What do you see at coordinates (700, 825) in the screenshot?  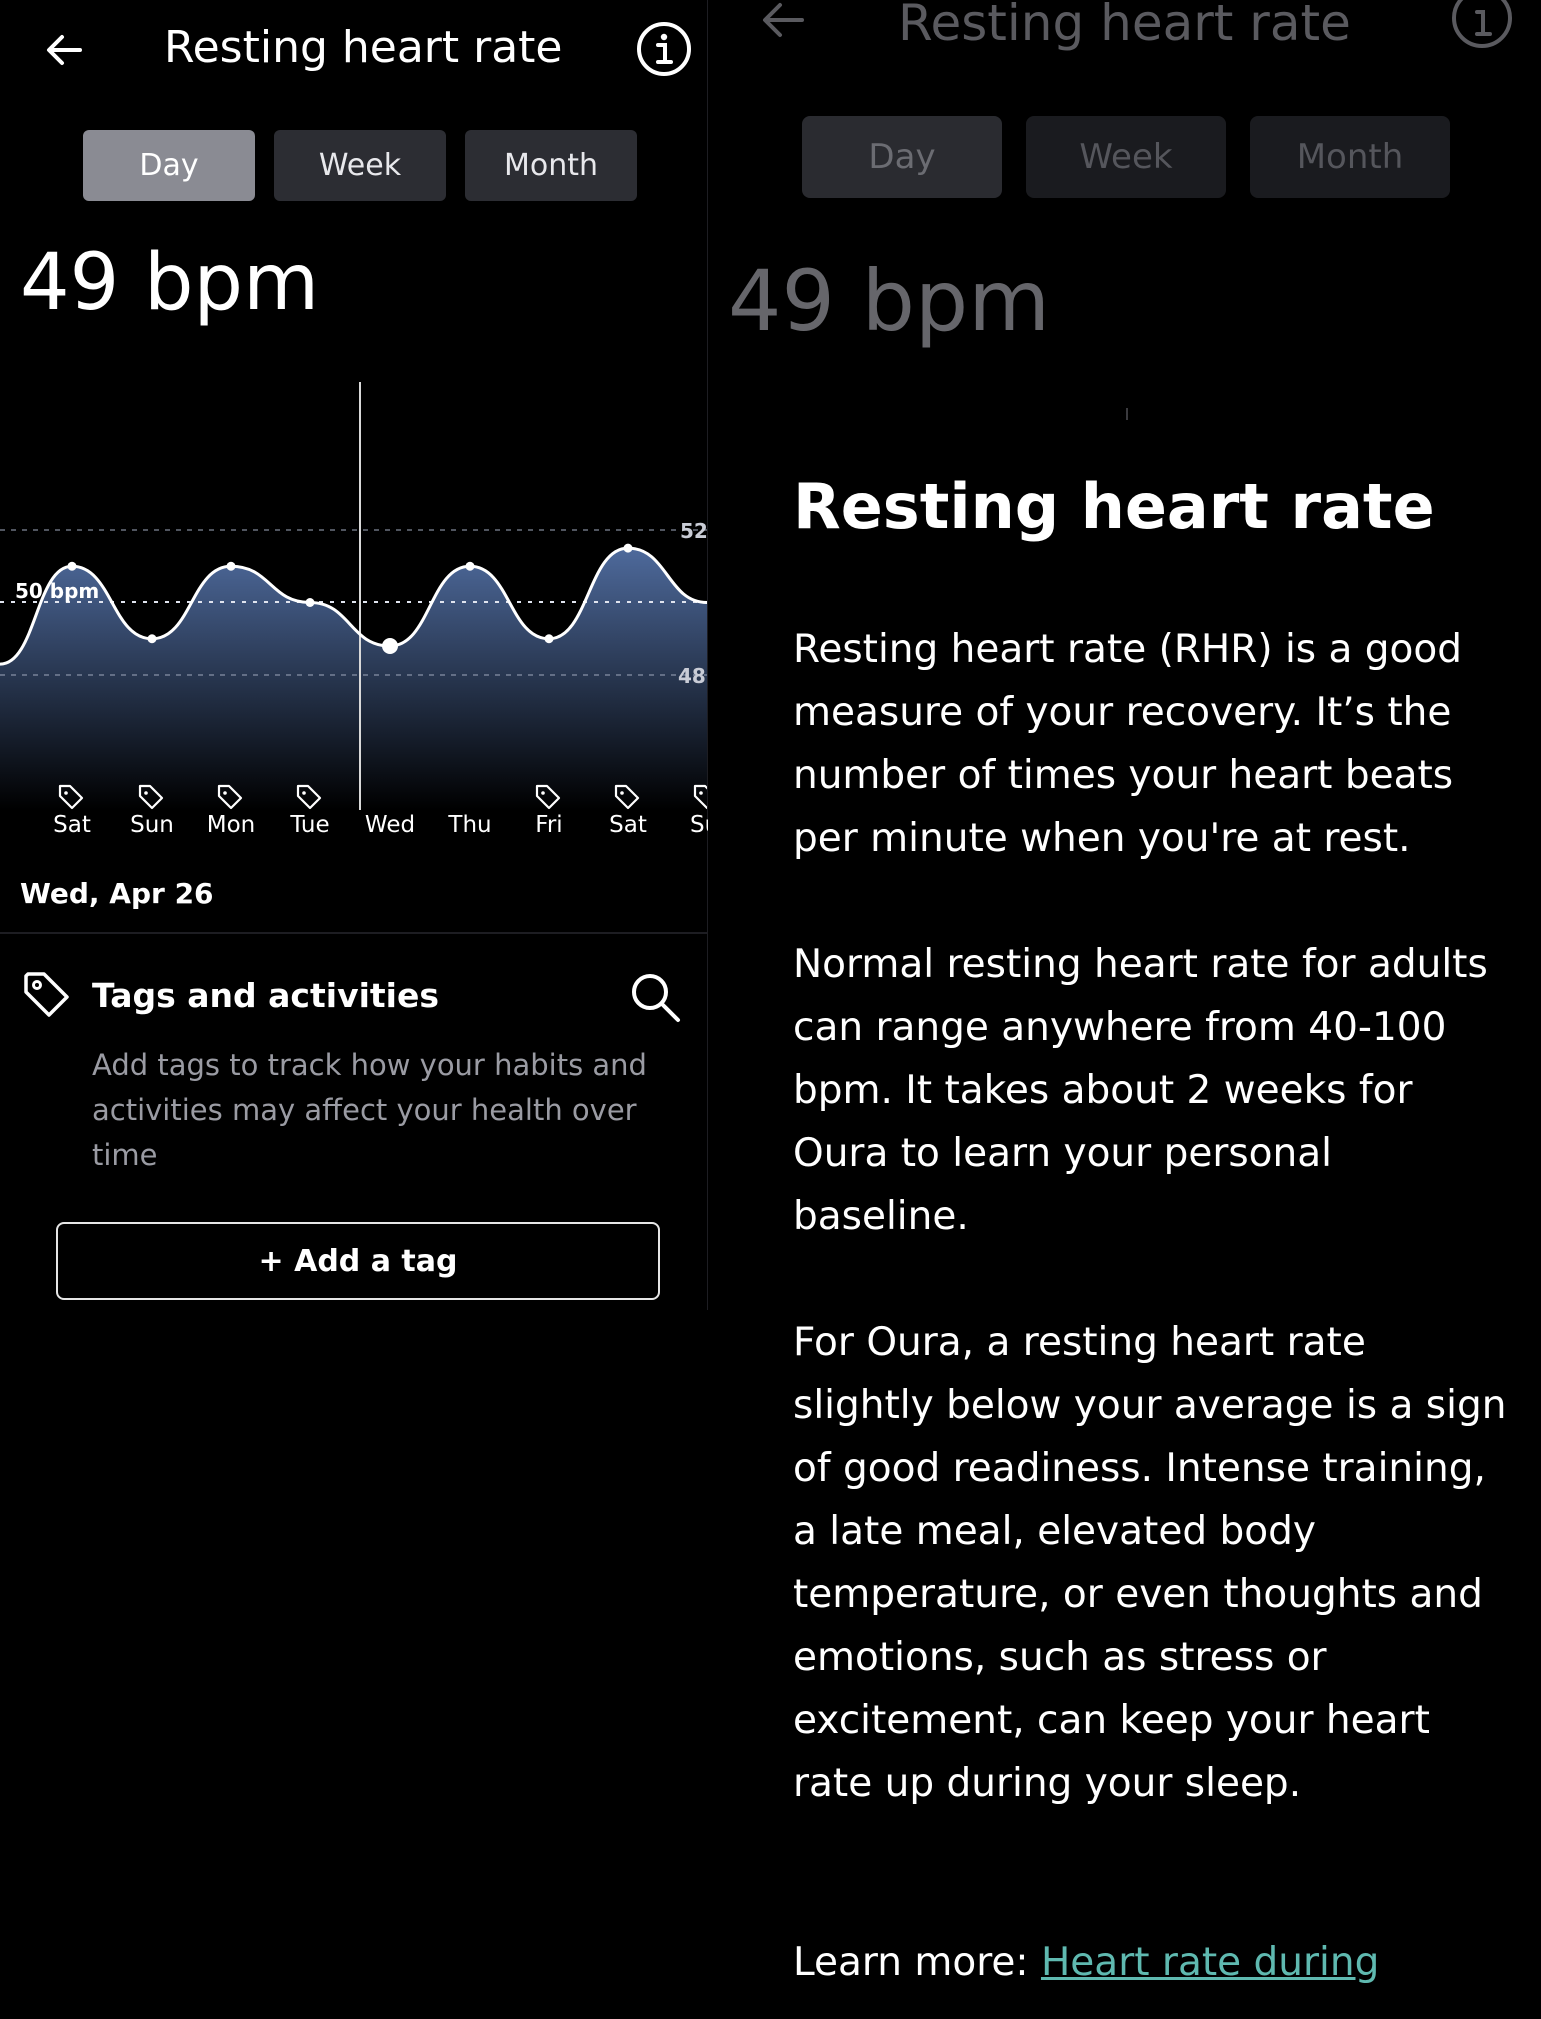 I see `day-label: Su` at bounding box center [700, 825].